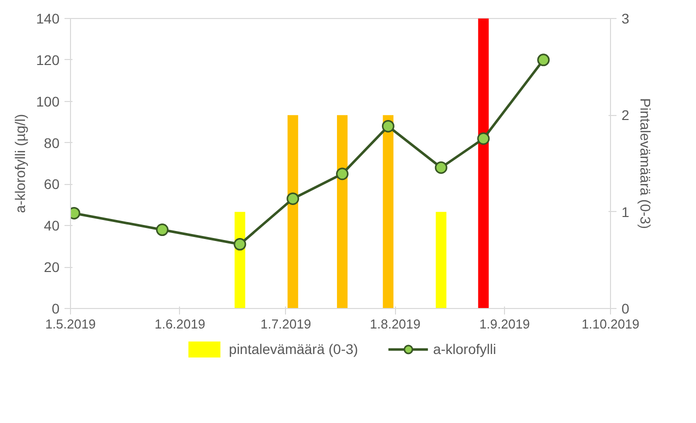 This screenshot has height=423, width=696. Describe the element at coordinates (293, 349) in the screenshot. I see `legend-label: pintalevämäärä (0-3)` at that location.